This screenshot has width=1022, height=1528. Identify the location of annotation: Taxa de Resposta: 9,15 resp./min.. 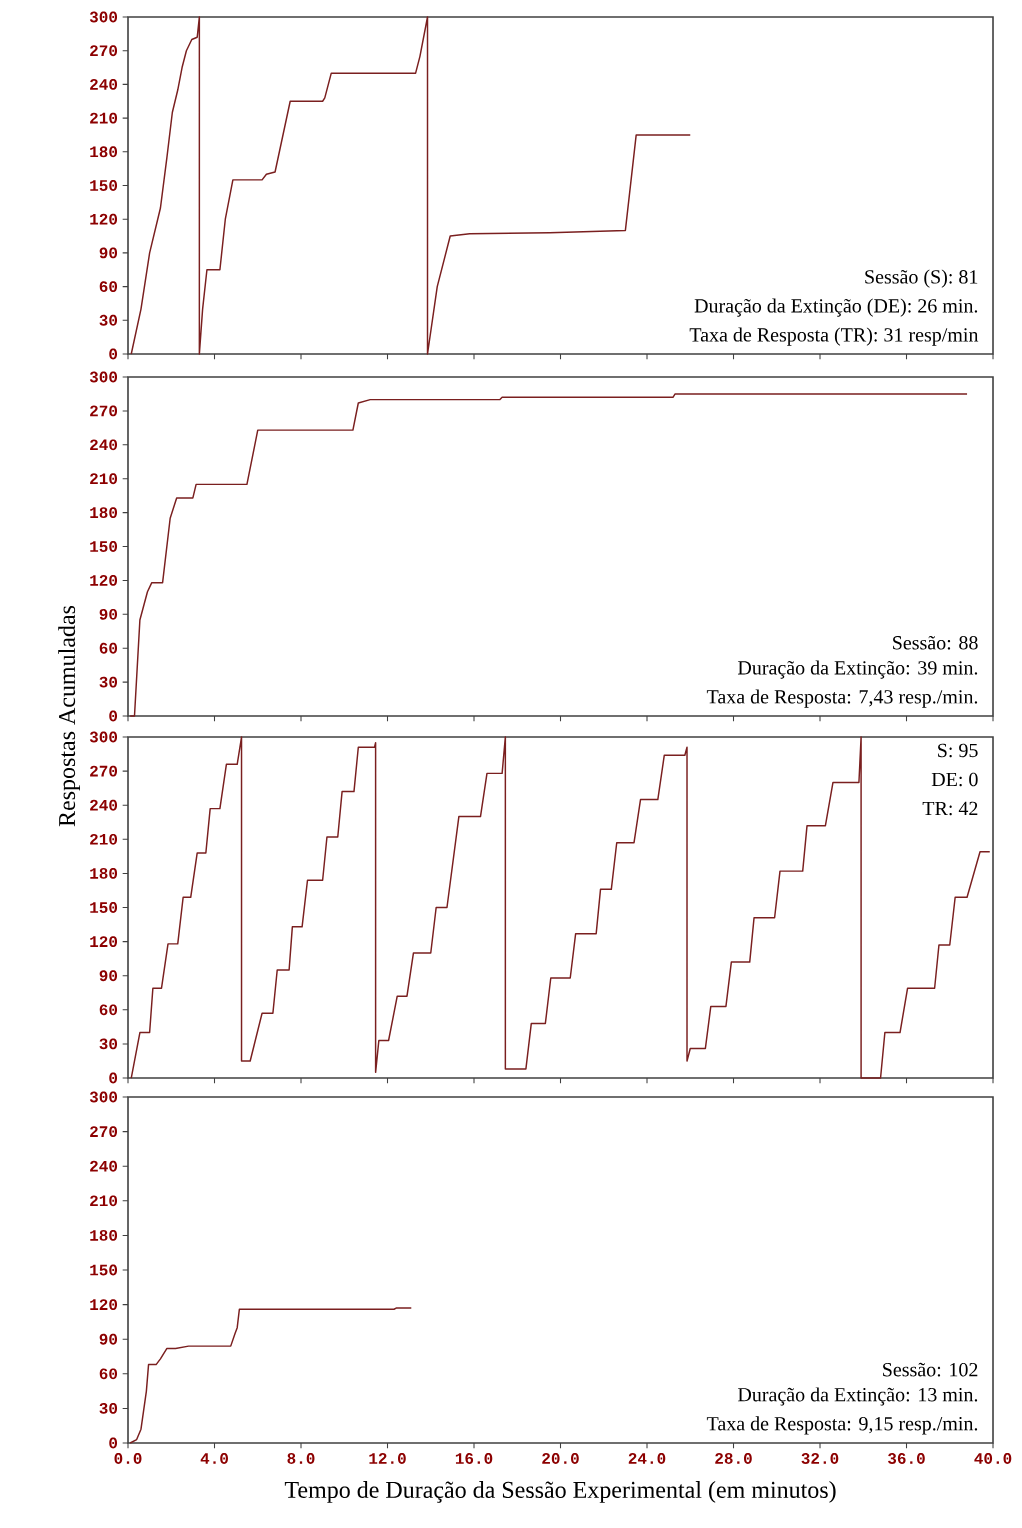
(842, 1425).